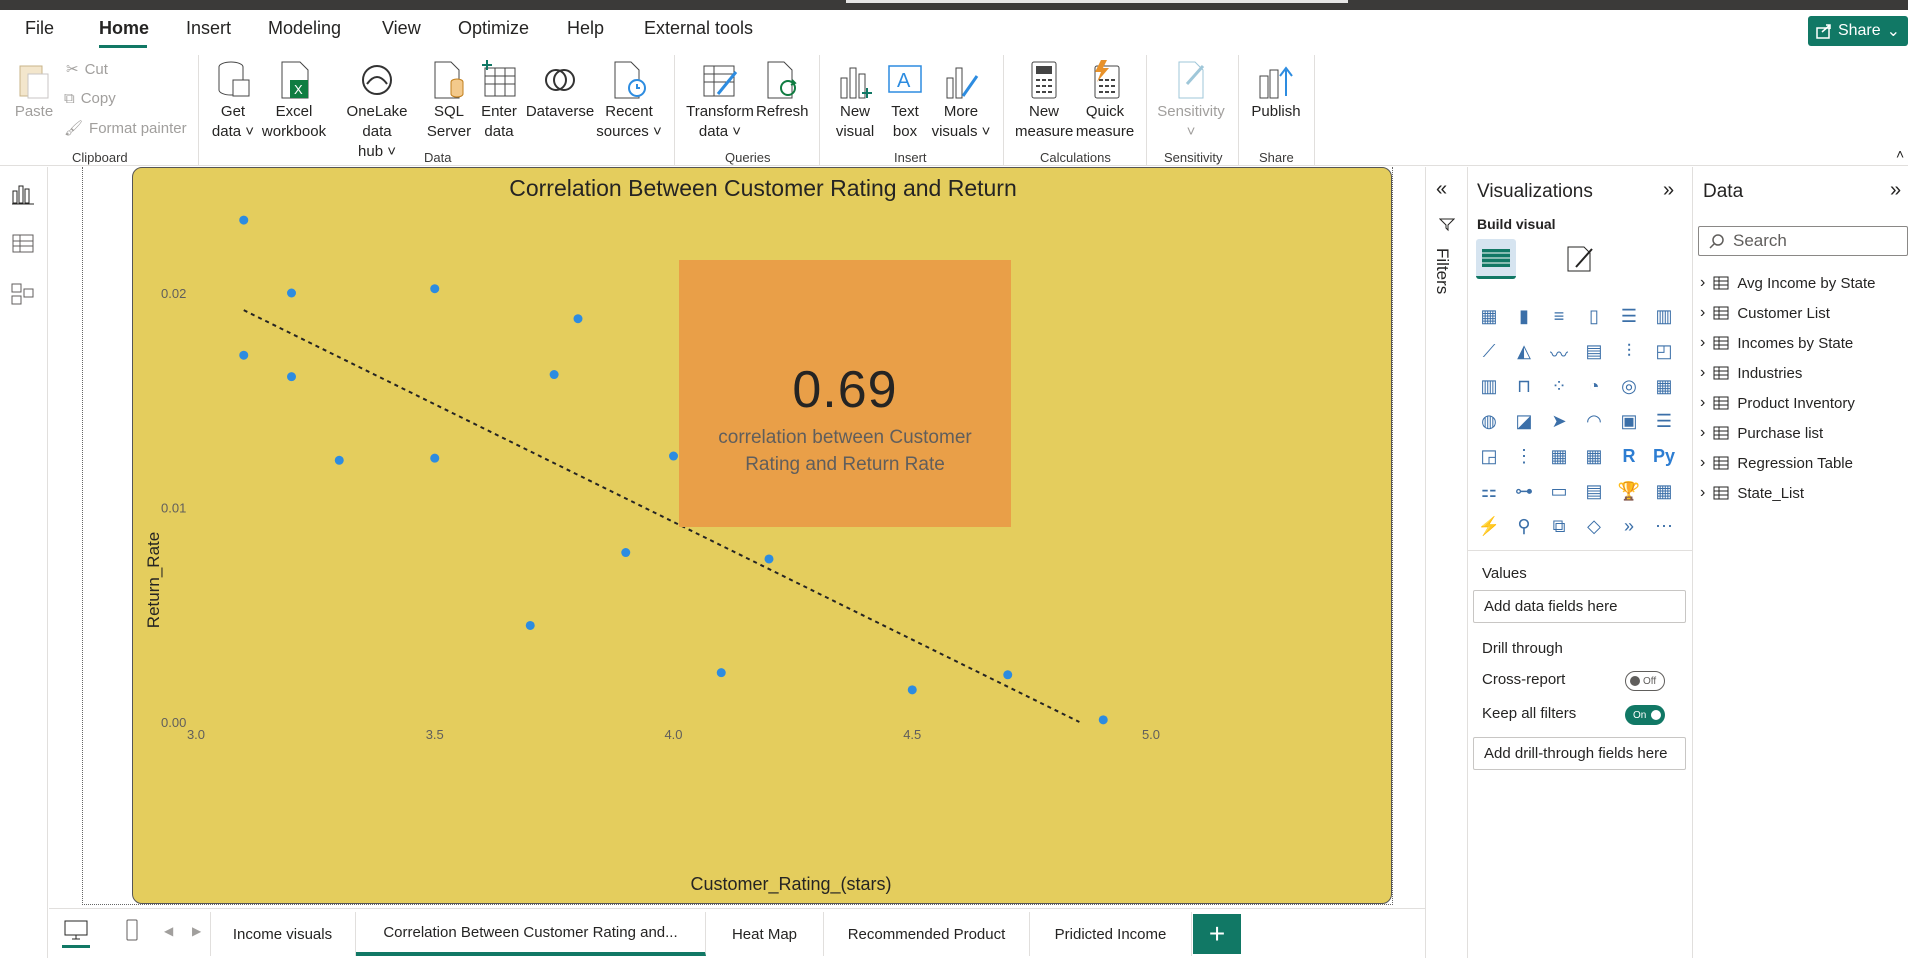 Image resolution: width=1908 pixels, height=958 pixels. What do you see at coordinates (1044, 101) in the screenshot?
I see `new-measure-button: New measure` at bounding box center [1044, 101].